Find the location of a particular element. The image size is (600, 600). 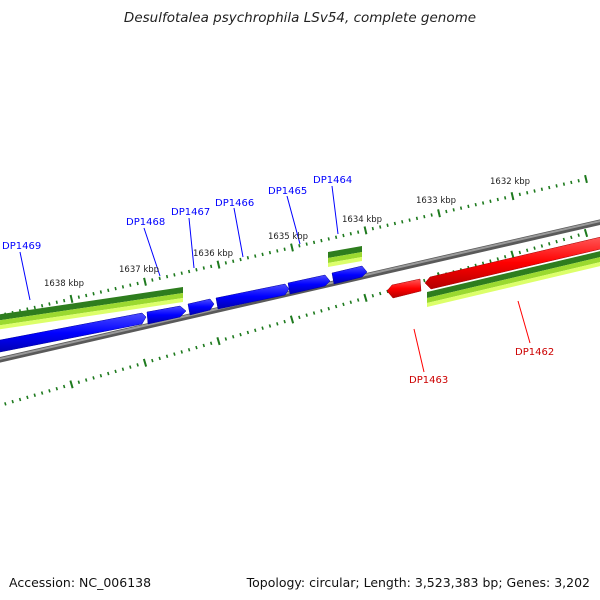

feature-band-forward-left is located at coordinates (91, 308).